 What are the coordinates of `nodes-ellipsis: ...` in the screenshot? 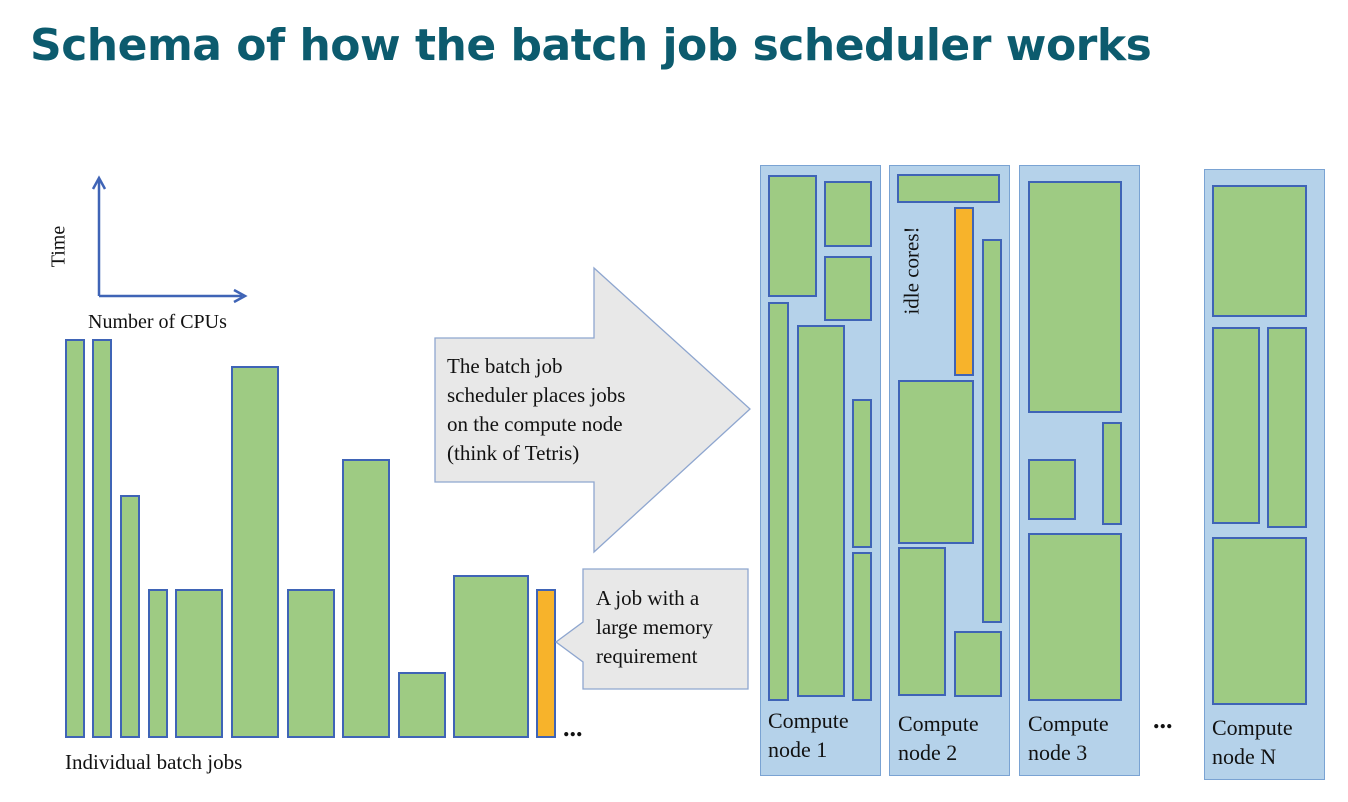 It's located at (1163, 719).